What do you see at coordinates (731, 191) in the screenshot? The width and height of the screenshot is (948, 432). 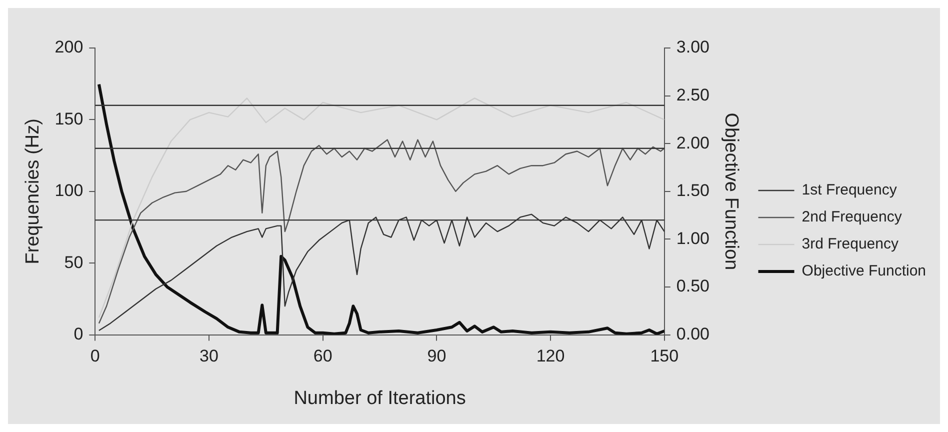 I see `y2-axis-title: Objective Function` at bounding box center [731, 191].